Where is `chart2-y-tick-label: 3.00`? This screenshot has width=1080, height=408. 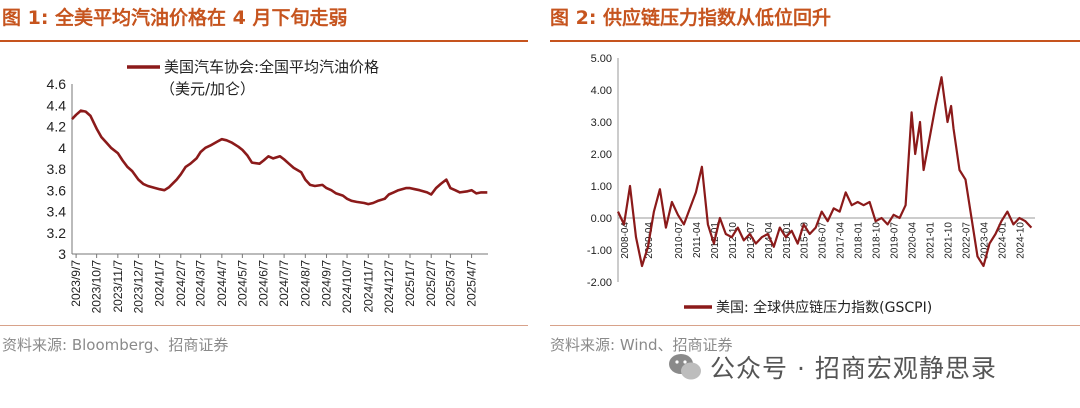 chart2-y-tick-label: 3.00 is located at coordinates (601, 123).